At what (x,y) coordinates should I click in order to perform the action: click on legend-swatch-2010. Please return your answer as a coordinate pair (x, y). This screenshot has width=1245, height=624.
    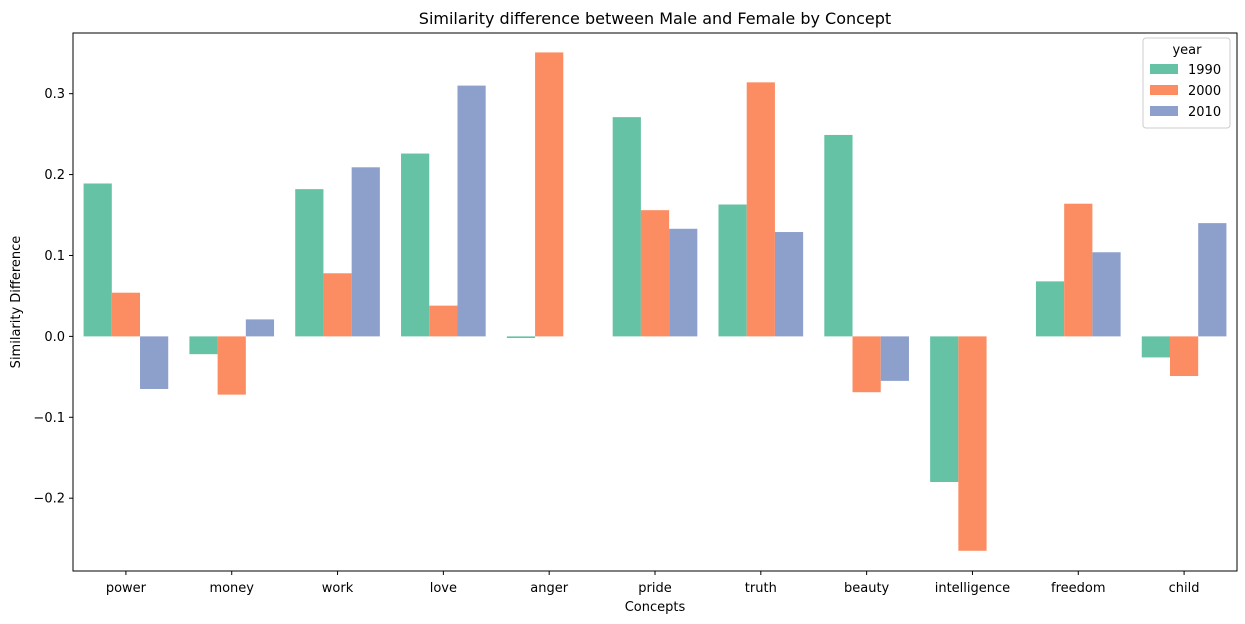
    Looking at the image, I should click on (1164, 111).